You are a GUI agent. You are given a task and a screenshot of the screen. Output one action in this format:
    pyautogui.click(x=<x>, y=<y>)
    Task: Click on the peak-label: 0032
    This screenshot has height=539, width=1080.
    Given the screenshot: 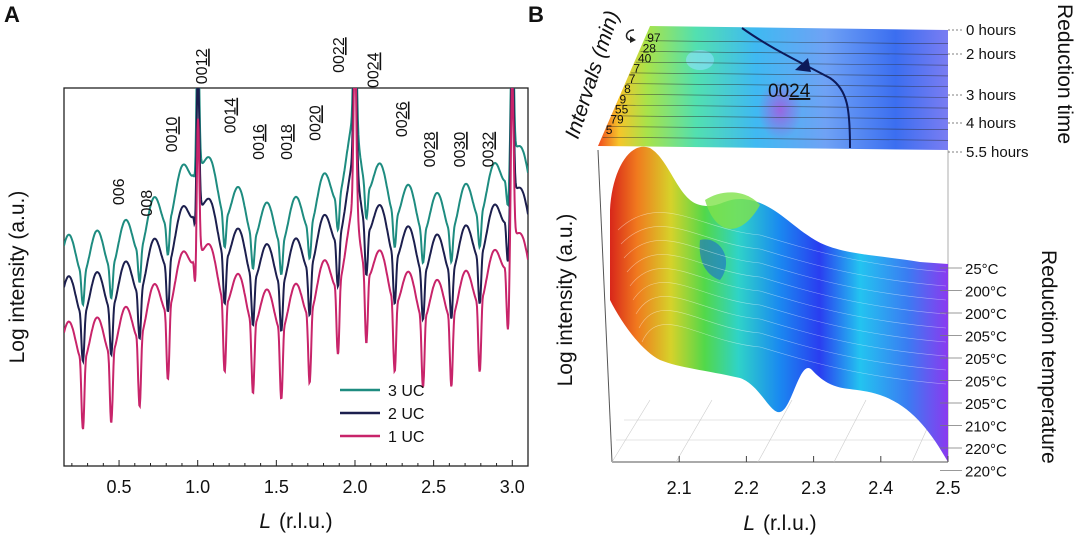 What is the action you would take?
    pyautogui.click(x=488, y=150)
    